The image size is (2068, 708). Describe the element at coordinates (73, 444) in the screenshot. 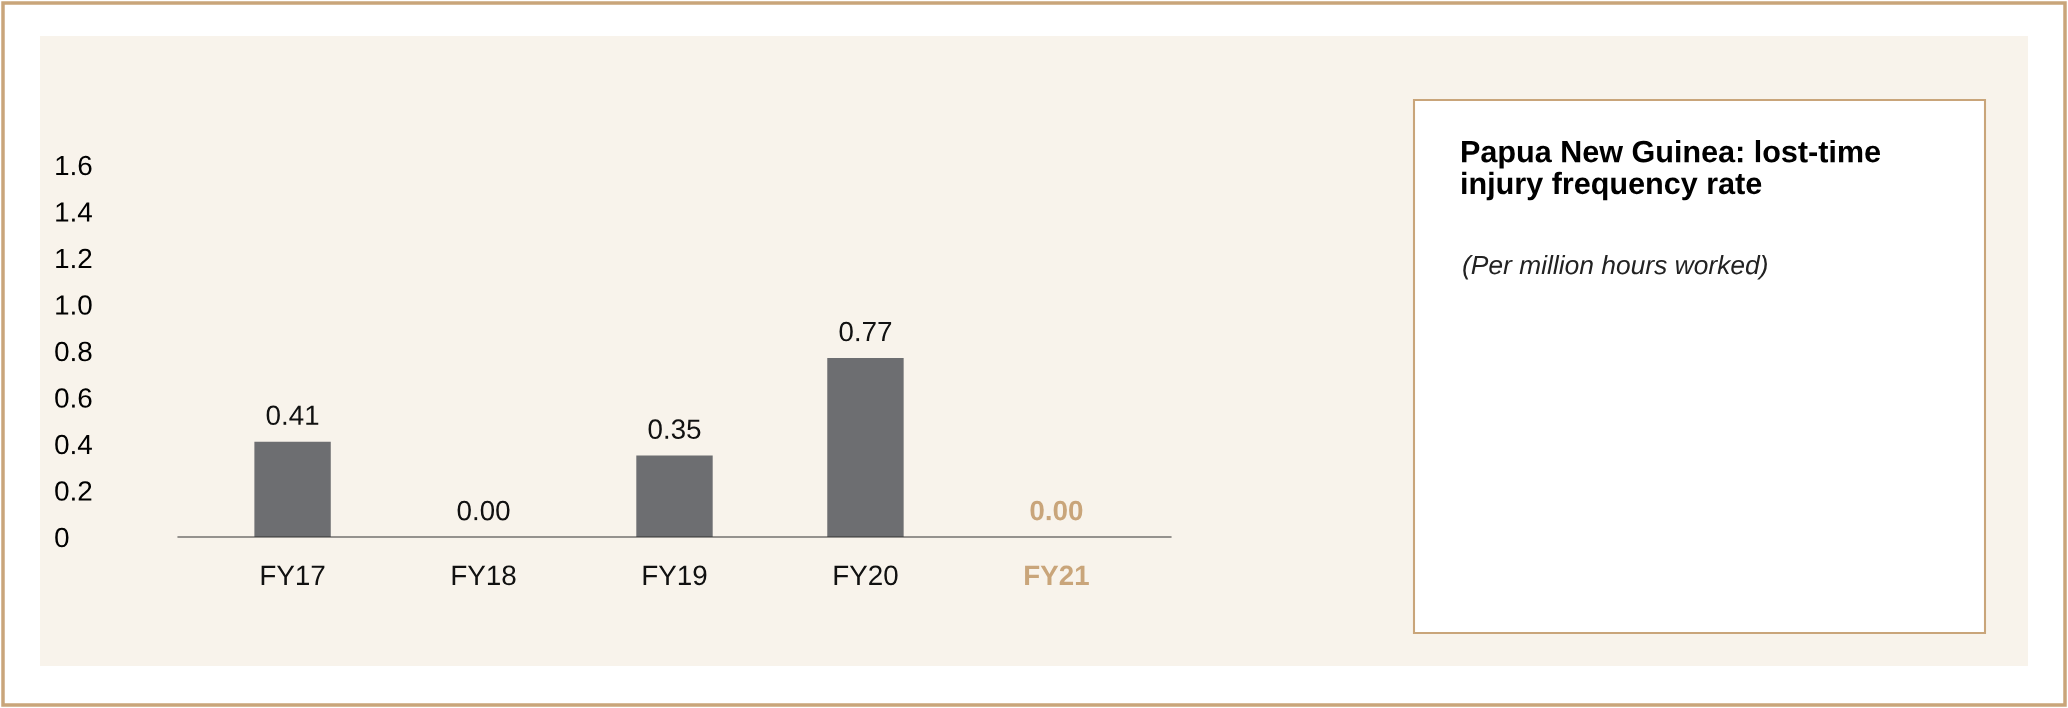

I see `y-tick-label: 0.4` at that location.